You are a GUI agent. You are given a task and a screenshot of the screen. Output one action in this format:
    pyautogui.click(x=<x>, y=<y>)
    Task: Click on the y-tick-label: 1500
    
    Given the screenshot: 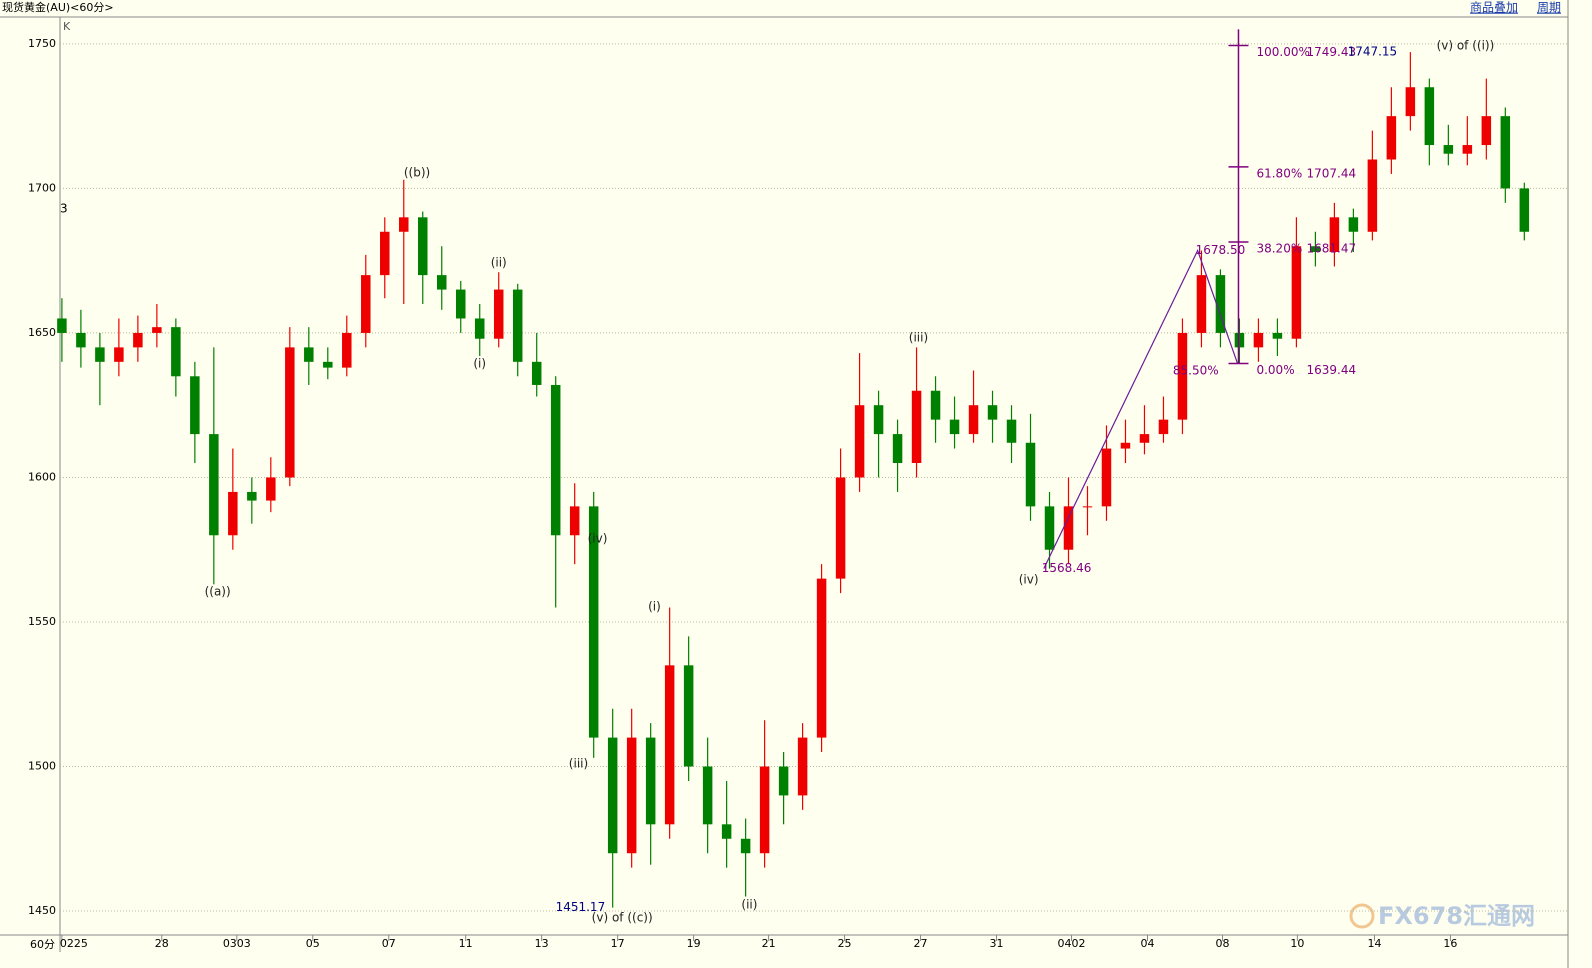 What is the action you would take?
    pyautogui.click(x=42, y=766)
    